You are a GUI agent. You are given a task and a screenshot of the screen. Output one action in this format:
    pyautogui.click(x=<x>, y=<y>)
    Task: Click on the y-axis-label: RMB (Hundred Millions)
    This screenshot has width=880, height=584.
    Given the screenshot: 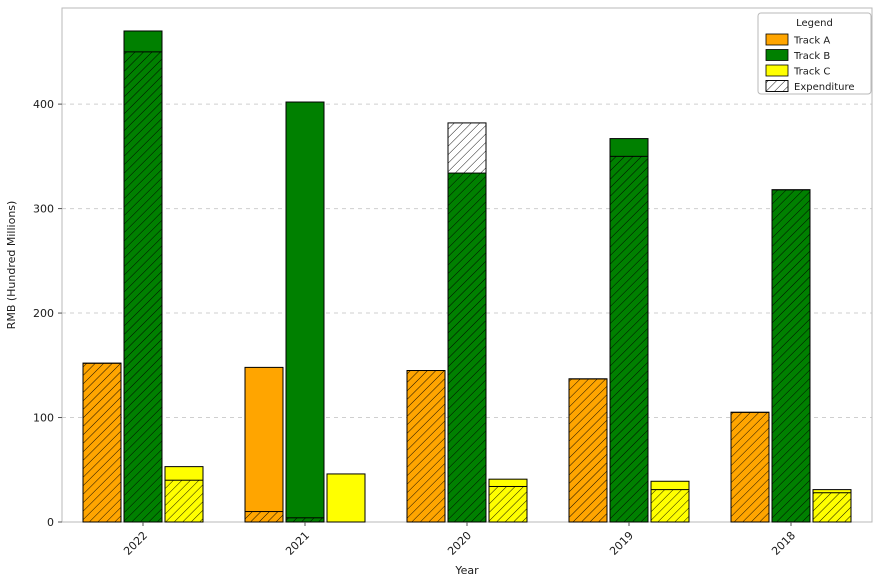 What is the action you would take?
    pyautogui.click(x=11, y=265)
    